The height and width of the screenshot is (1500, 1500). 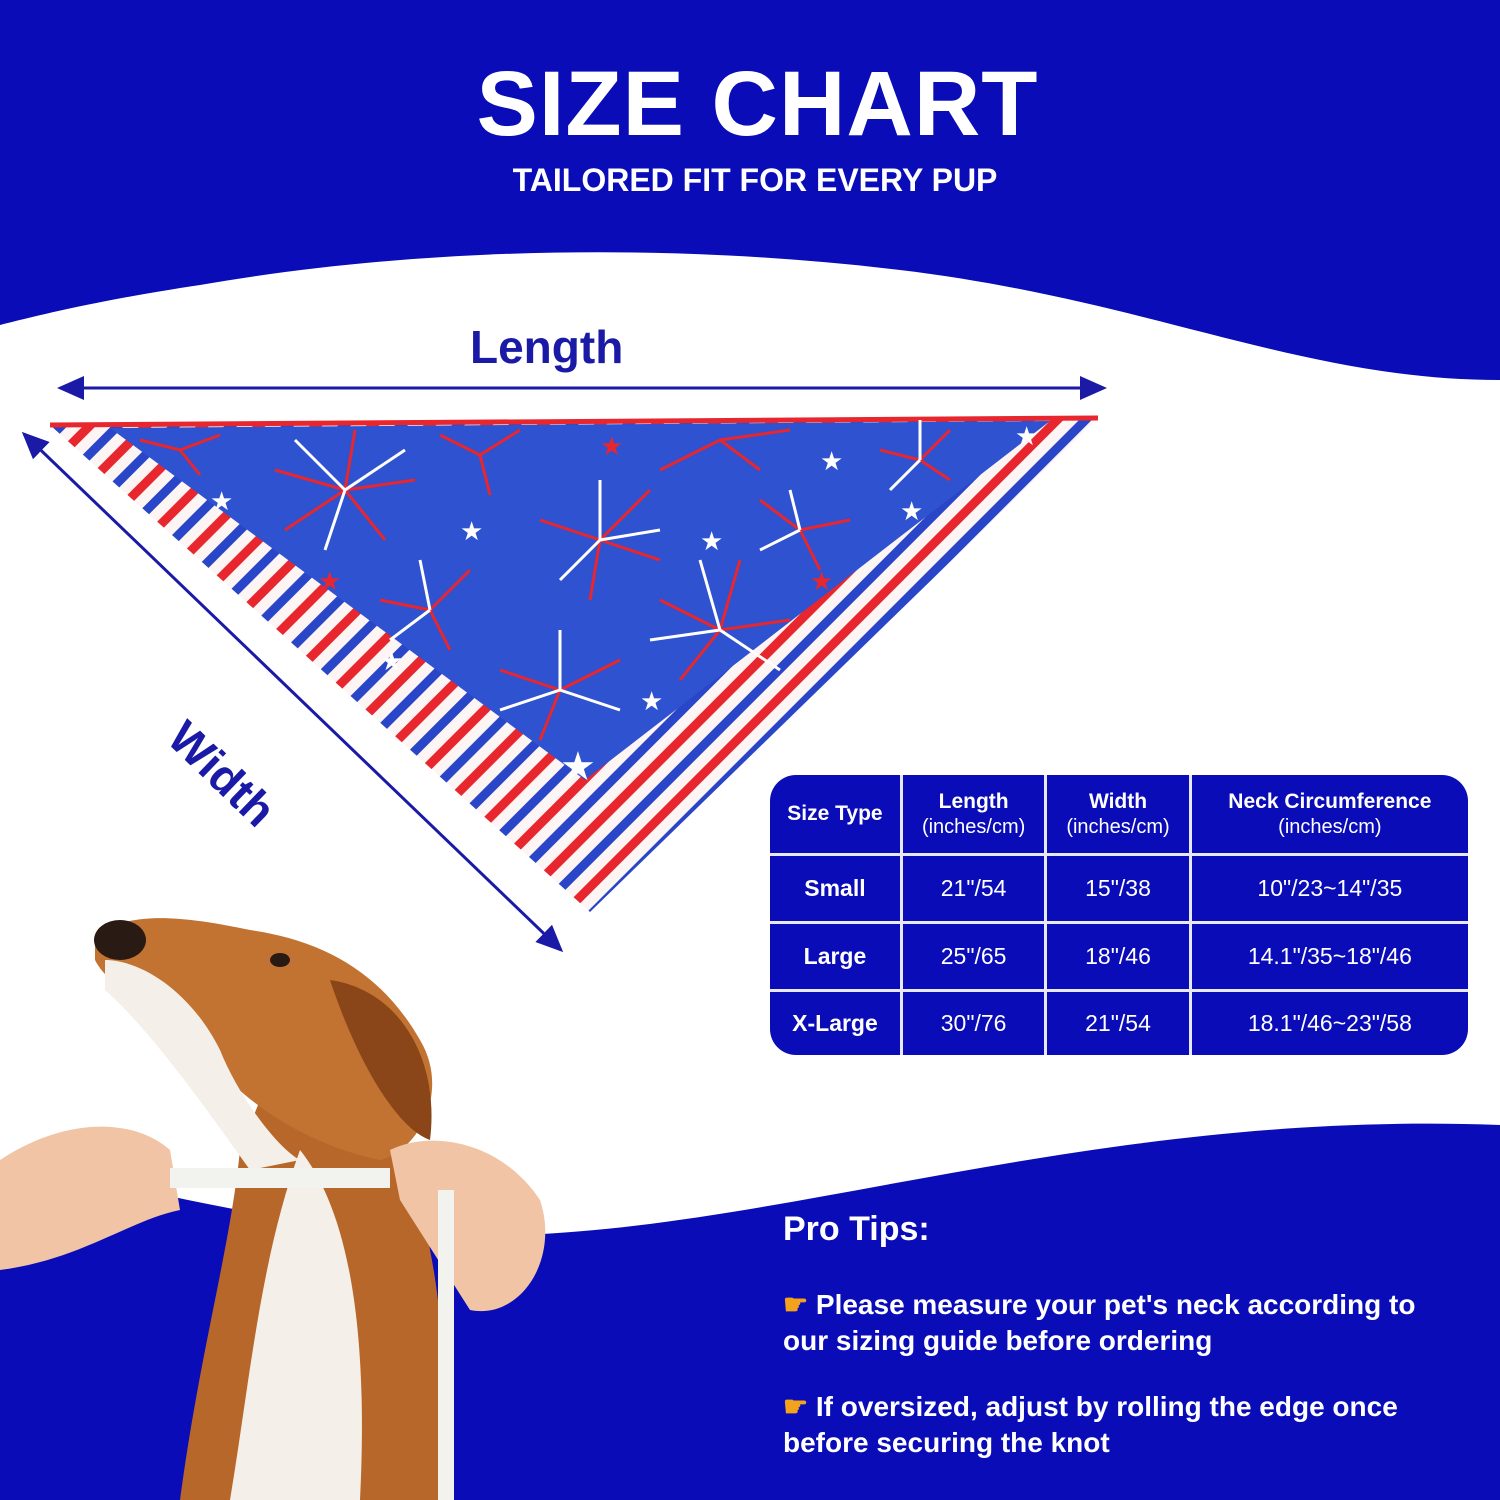 What do you see at coordinates (973, 1021) in the screenshot?
I see `cell-length: 30"/76` at bounding box center [973, 1021].